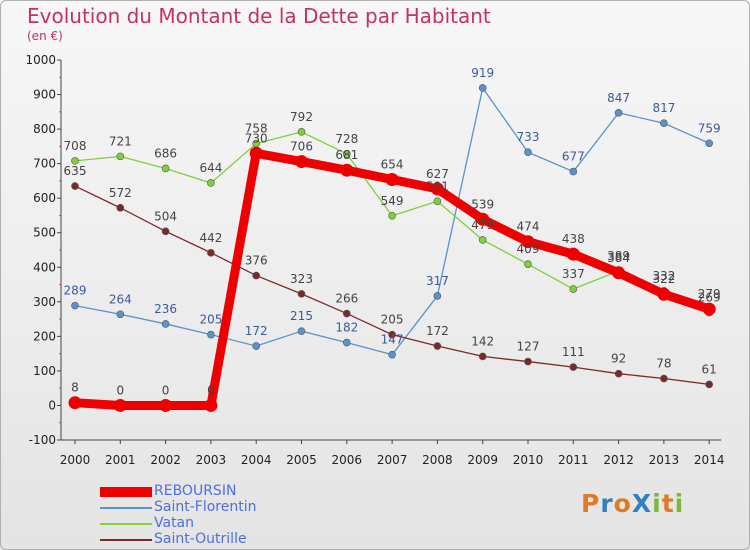 This screenshot has height=550, width=750. What do you see at coordinates (528, 137) in the screenshot?
I see `data-label: 733` at bounding box center [528, 137].